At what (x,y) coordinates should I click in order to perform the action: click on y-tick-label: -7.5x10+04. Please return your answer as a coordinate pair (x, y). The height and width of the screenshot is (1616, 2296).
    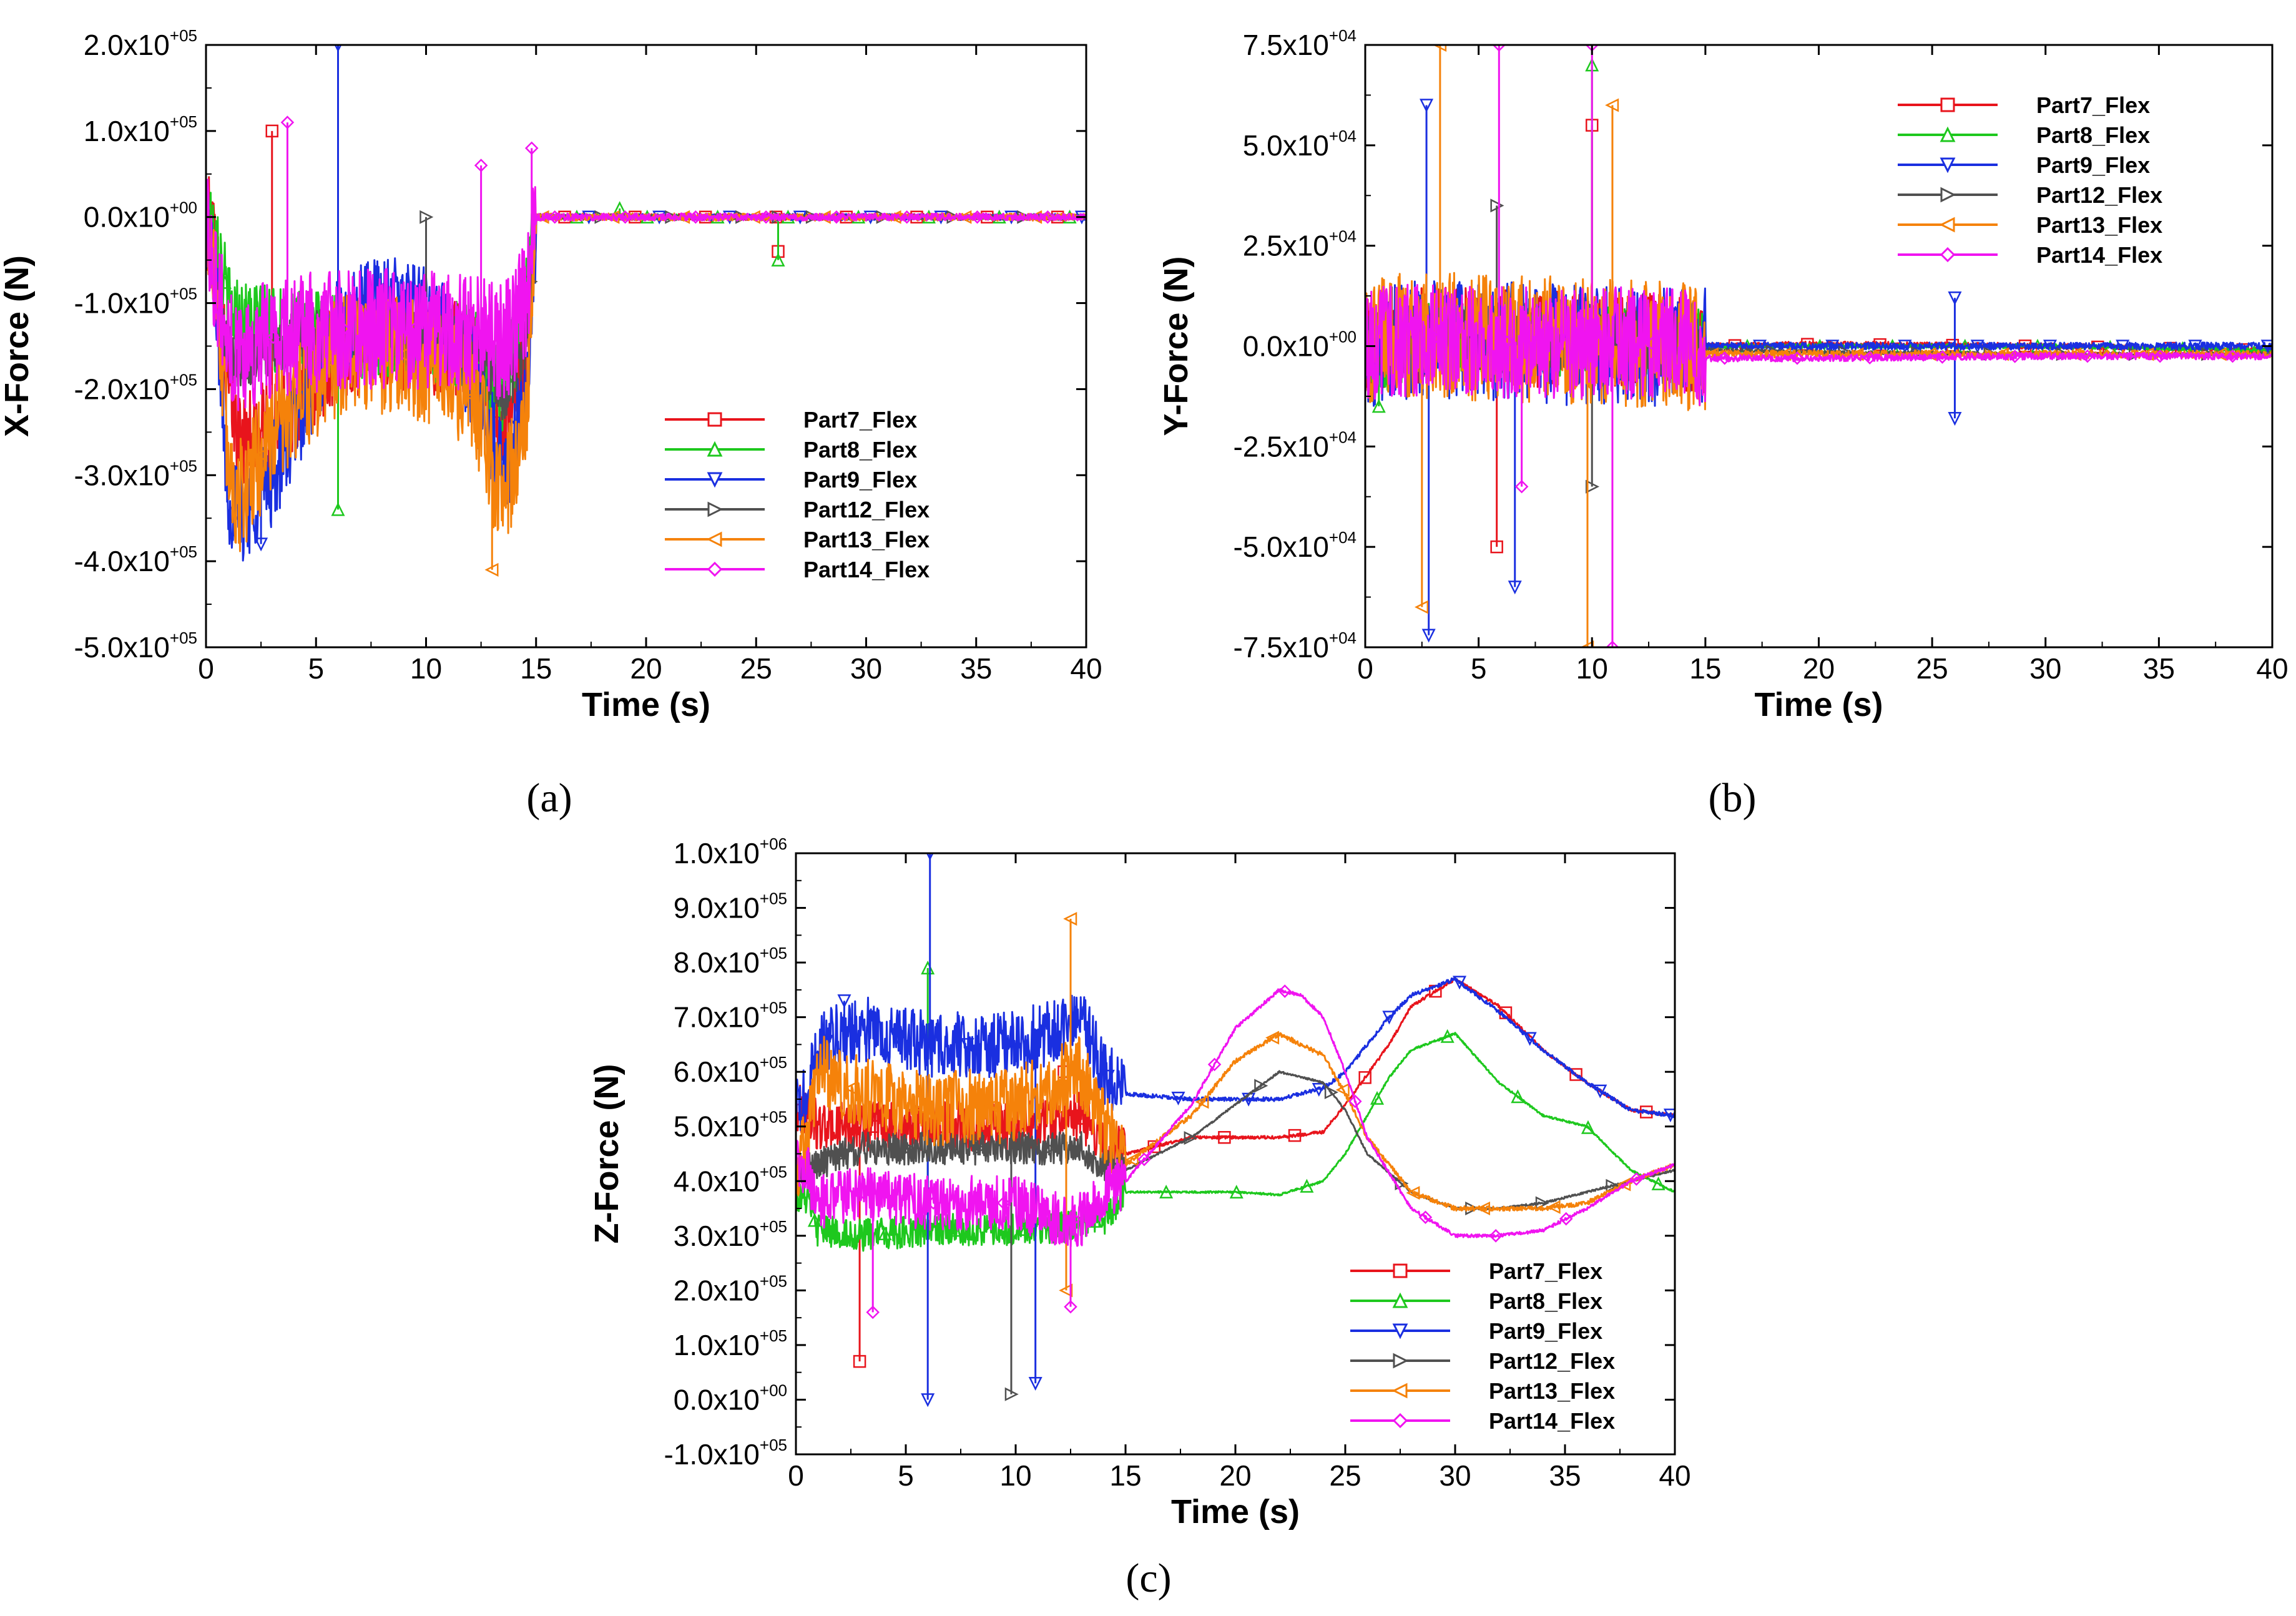
    Looking at the image, I should click on (1295, 646).